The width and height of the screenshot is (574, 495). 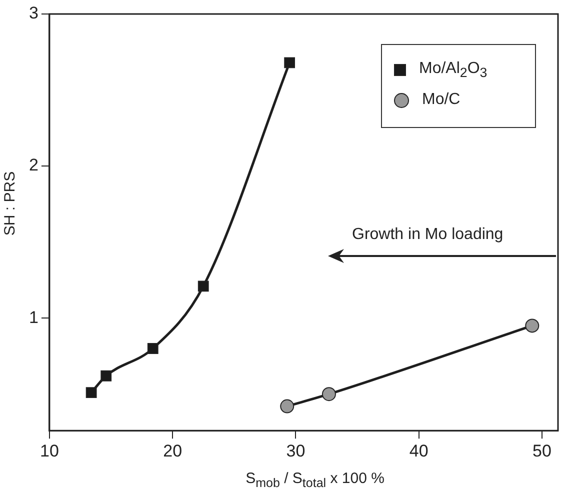 I want to click on x-tick-label: 40, so click(x=418, y=450).